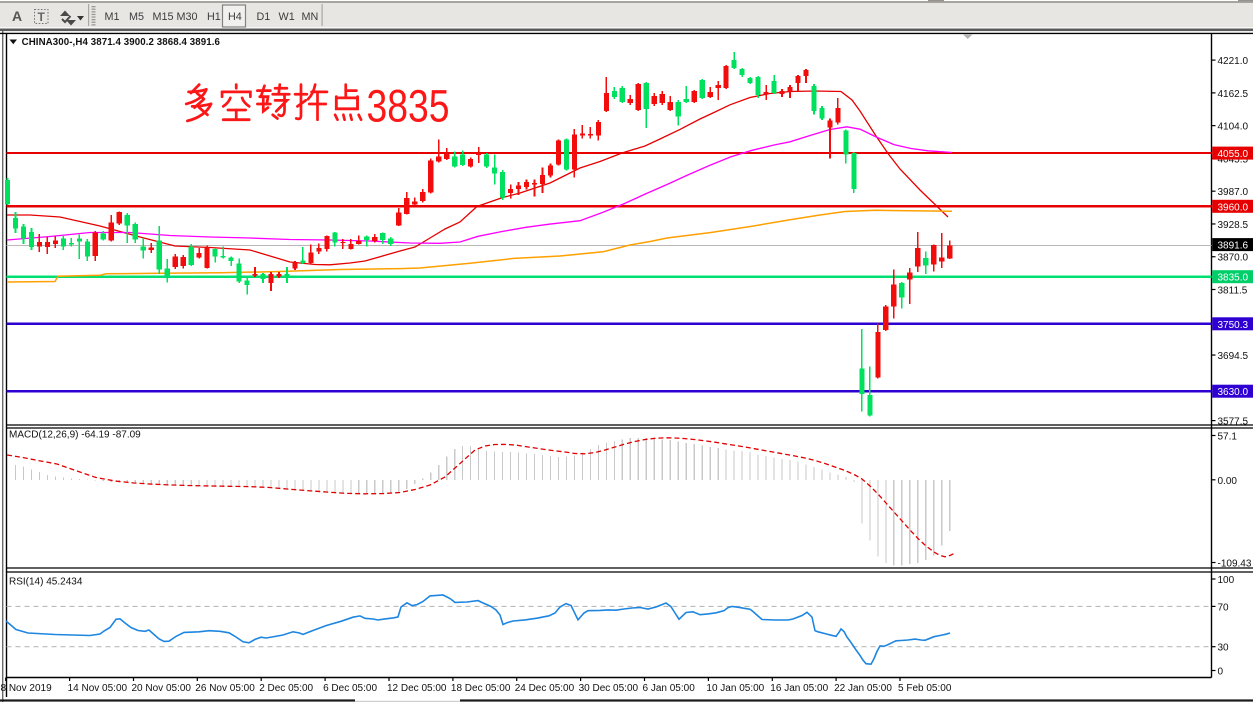  Describe the element at coordinates (286, 688) in the screenshot. I see `svg-text: 2 Dec 05:00` at that location.